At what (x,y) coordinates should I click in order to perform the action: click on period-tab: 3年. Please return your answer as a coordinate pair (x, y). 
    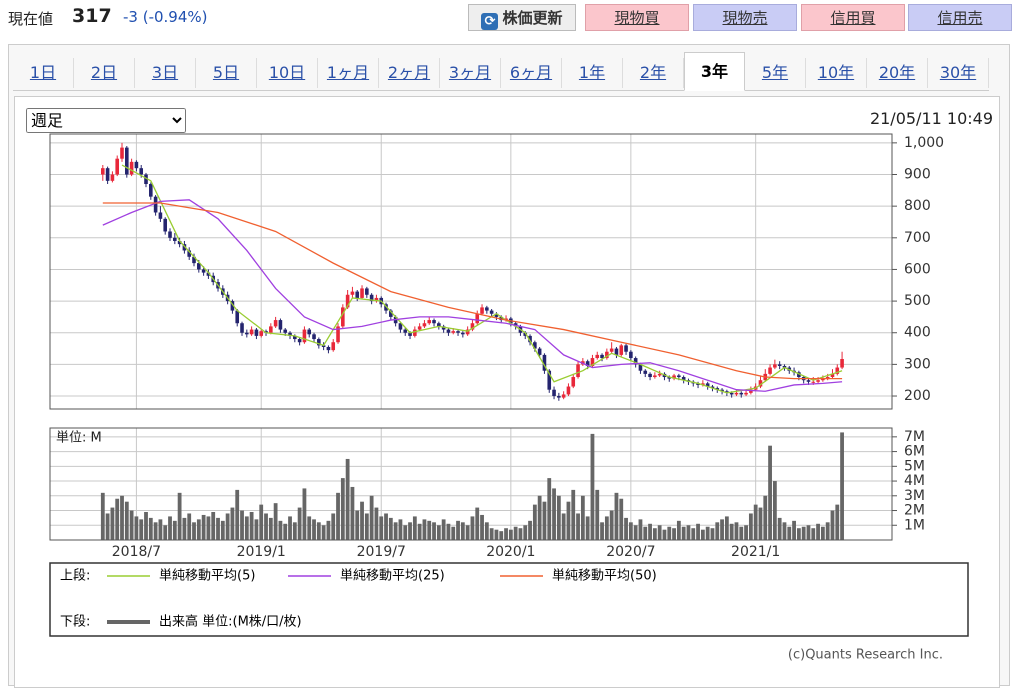
    Looking at the image, I should click on (714, 71).